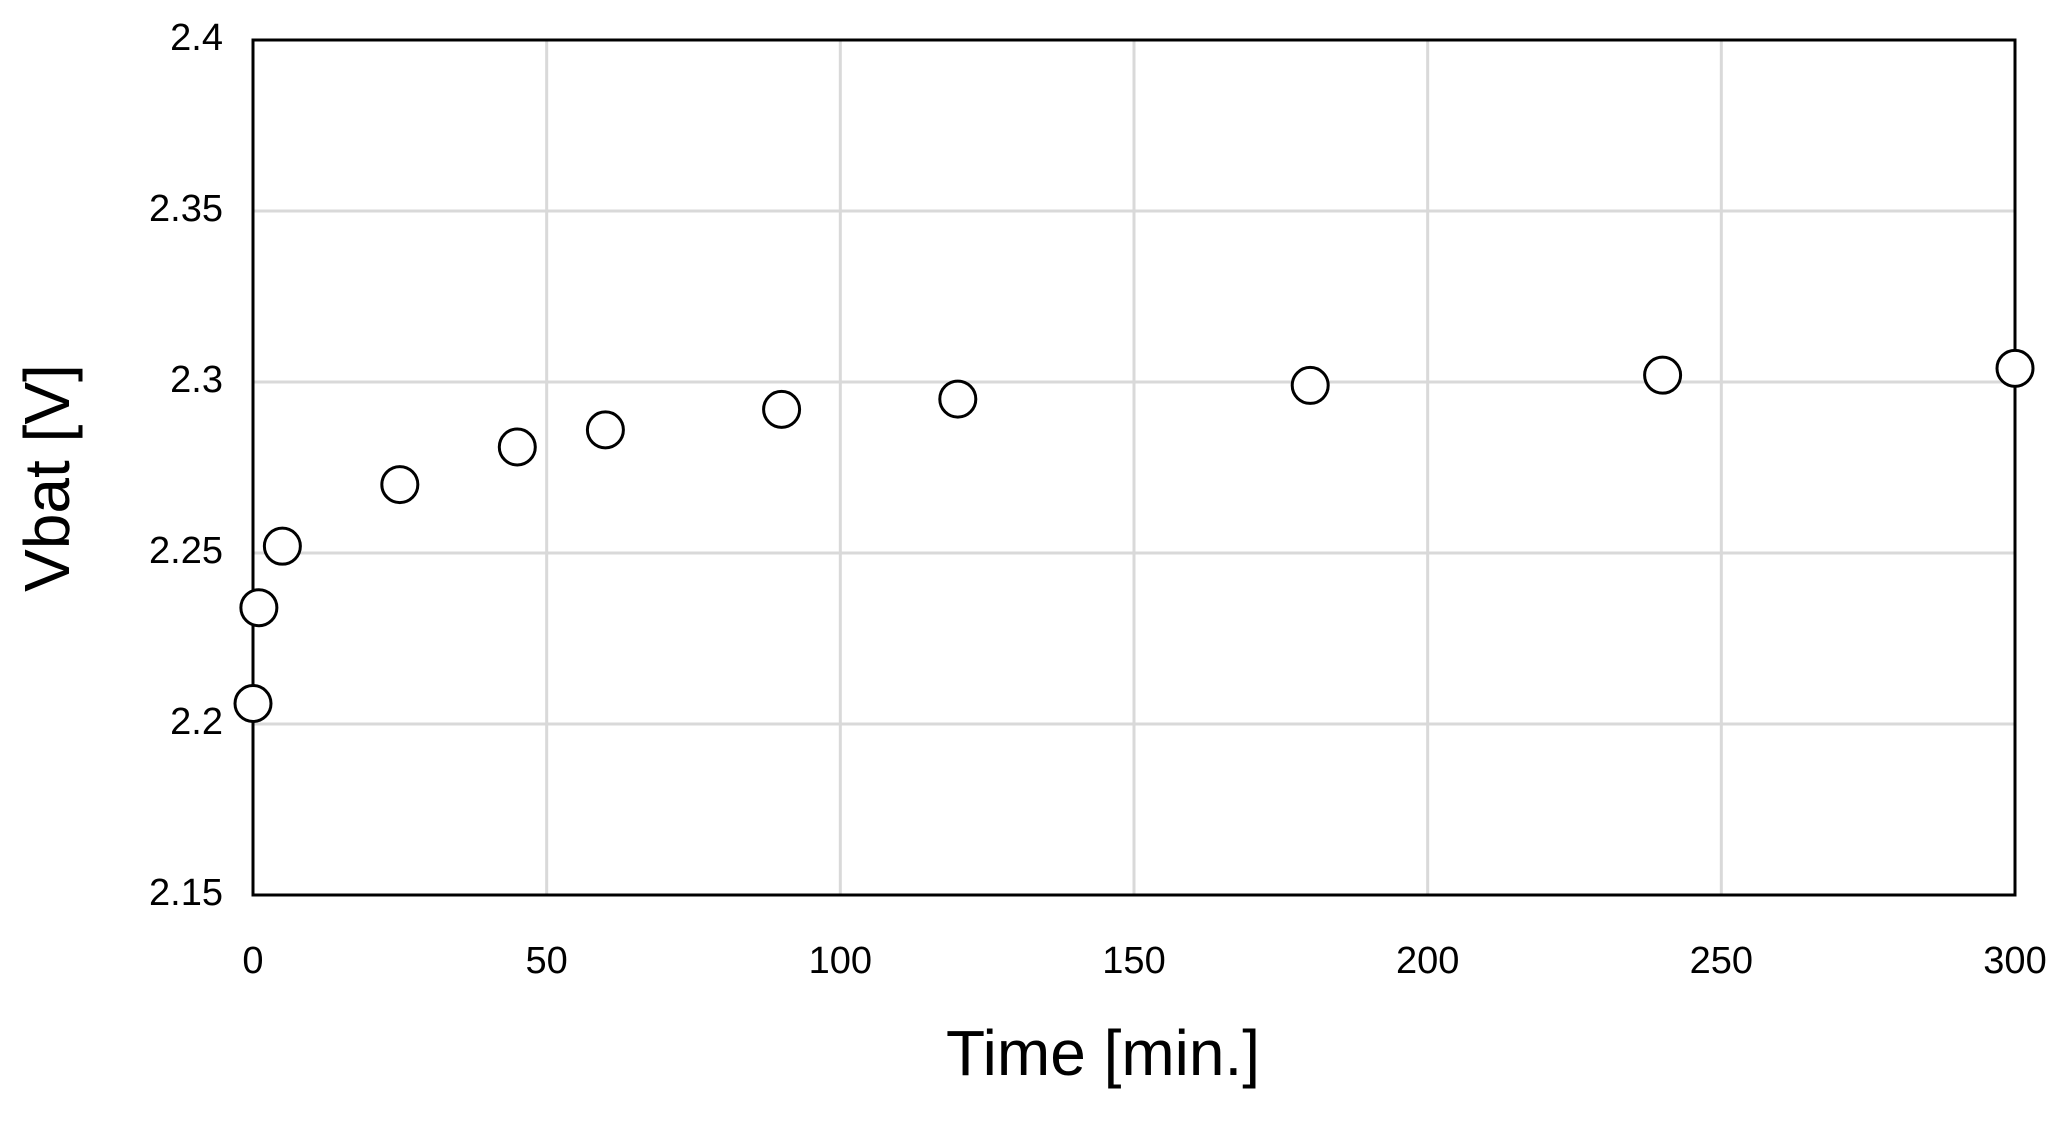 The width and height of the screenshot is (2070, 1124). What do you see at coordinates (1721, 961) in the screenshot?
I see `x-tick-label: 250` at bounding box center [1721, 961].